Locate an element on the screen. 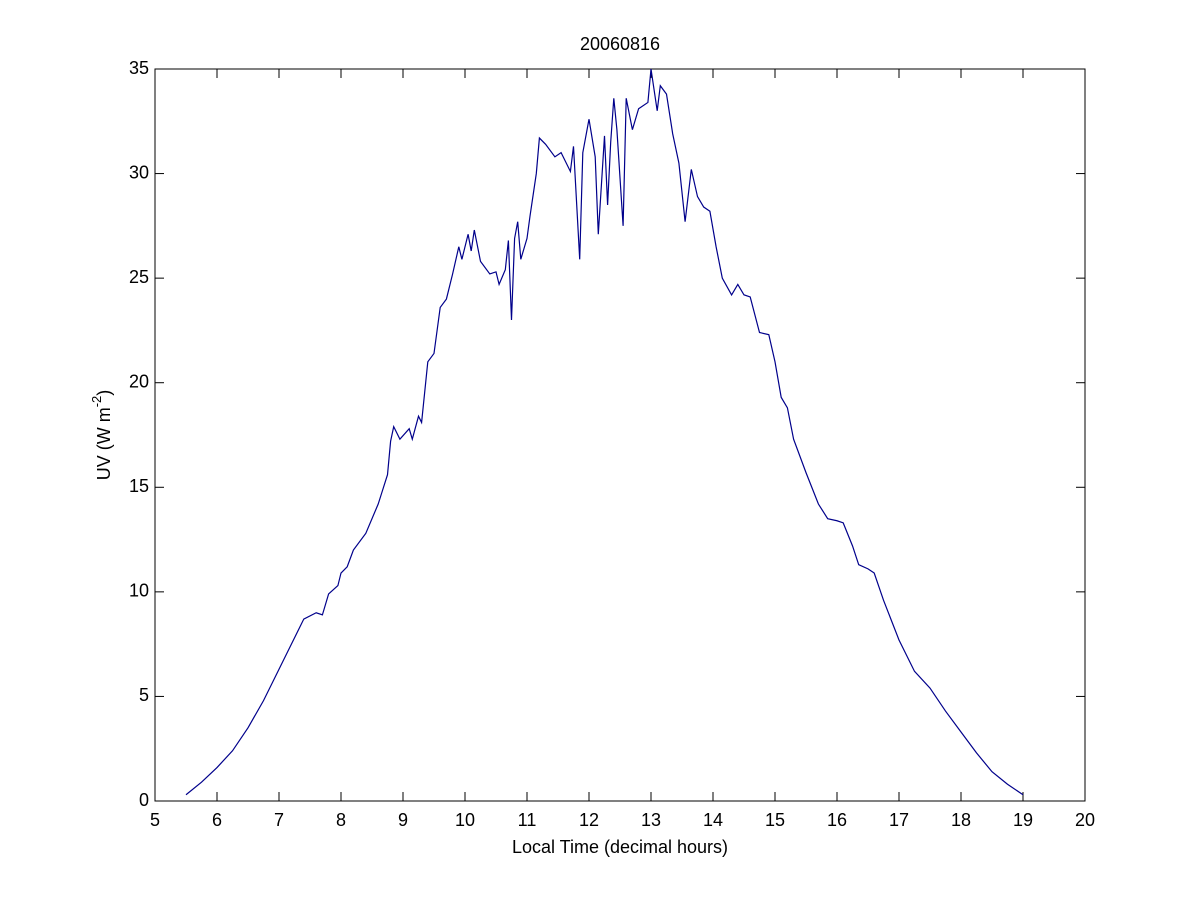 This screenshot has height=900, width=1200. y-tick-label: 0 is located at coordinates (144, 800).